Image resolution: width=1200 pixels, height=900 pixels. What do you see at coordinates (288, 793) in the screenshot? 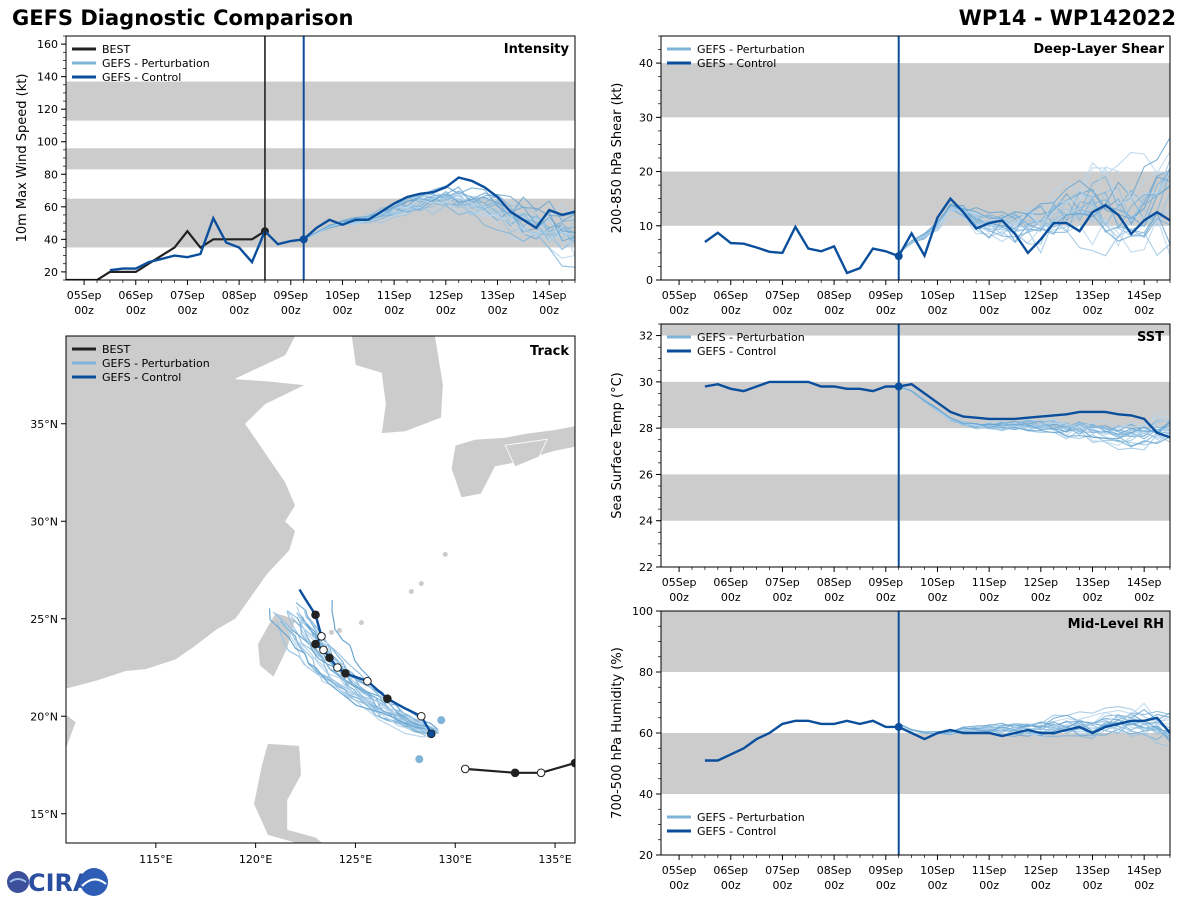
I see `land-luzon` at bounding box center [288, 793].